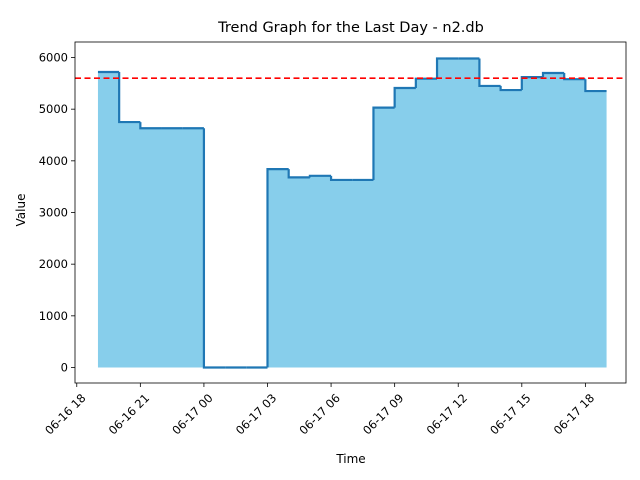 This screenshot has width=640, height=480. Describe the element at coordinates (350, 459) in the screenshot. I see `x-axis-label: Time` at that location.